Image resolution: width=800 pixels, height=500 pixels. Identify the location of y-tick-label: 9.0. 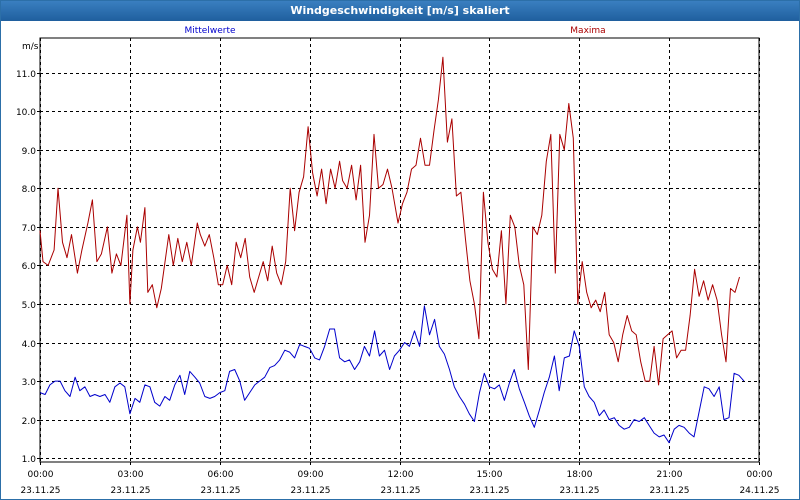
(29, 152).